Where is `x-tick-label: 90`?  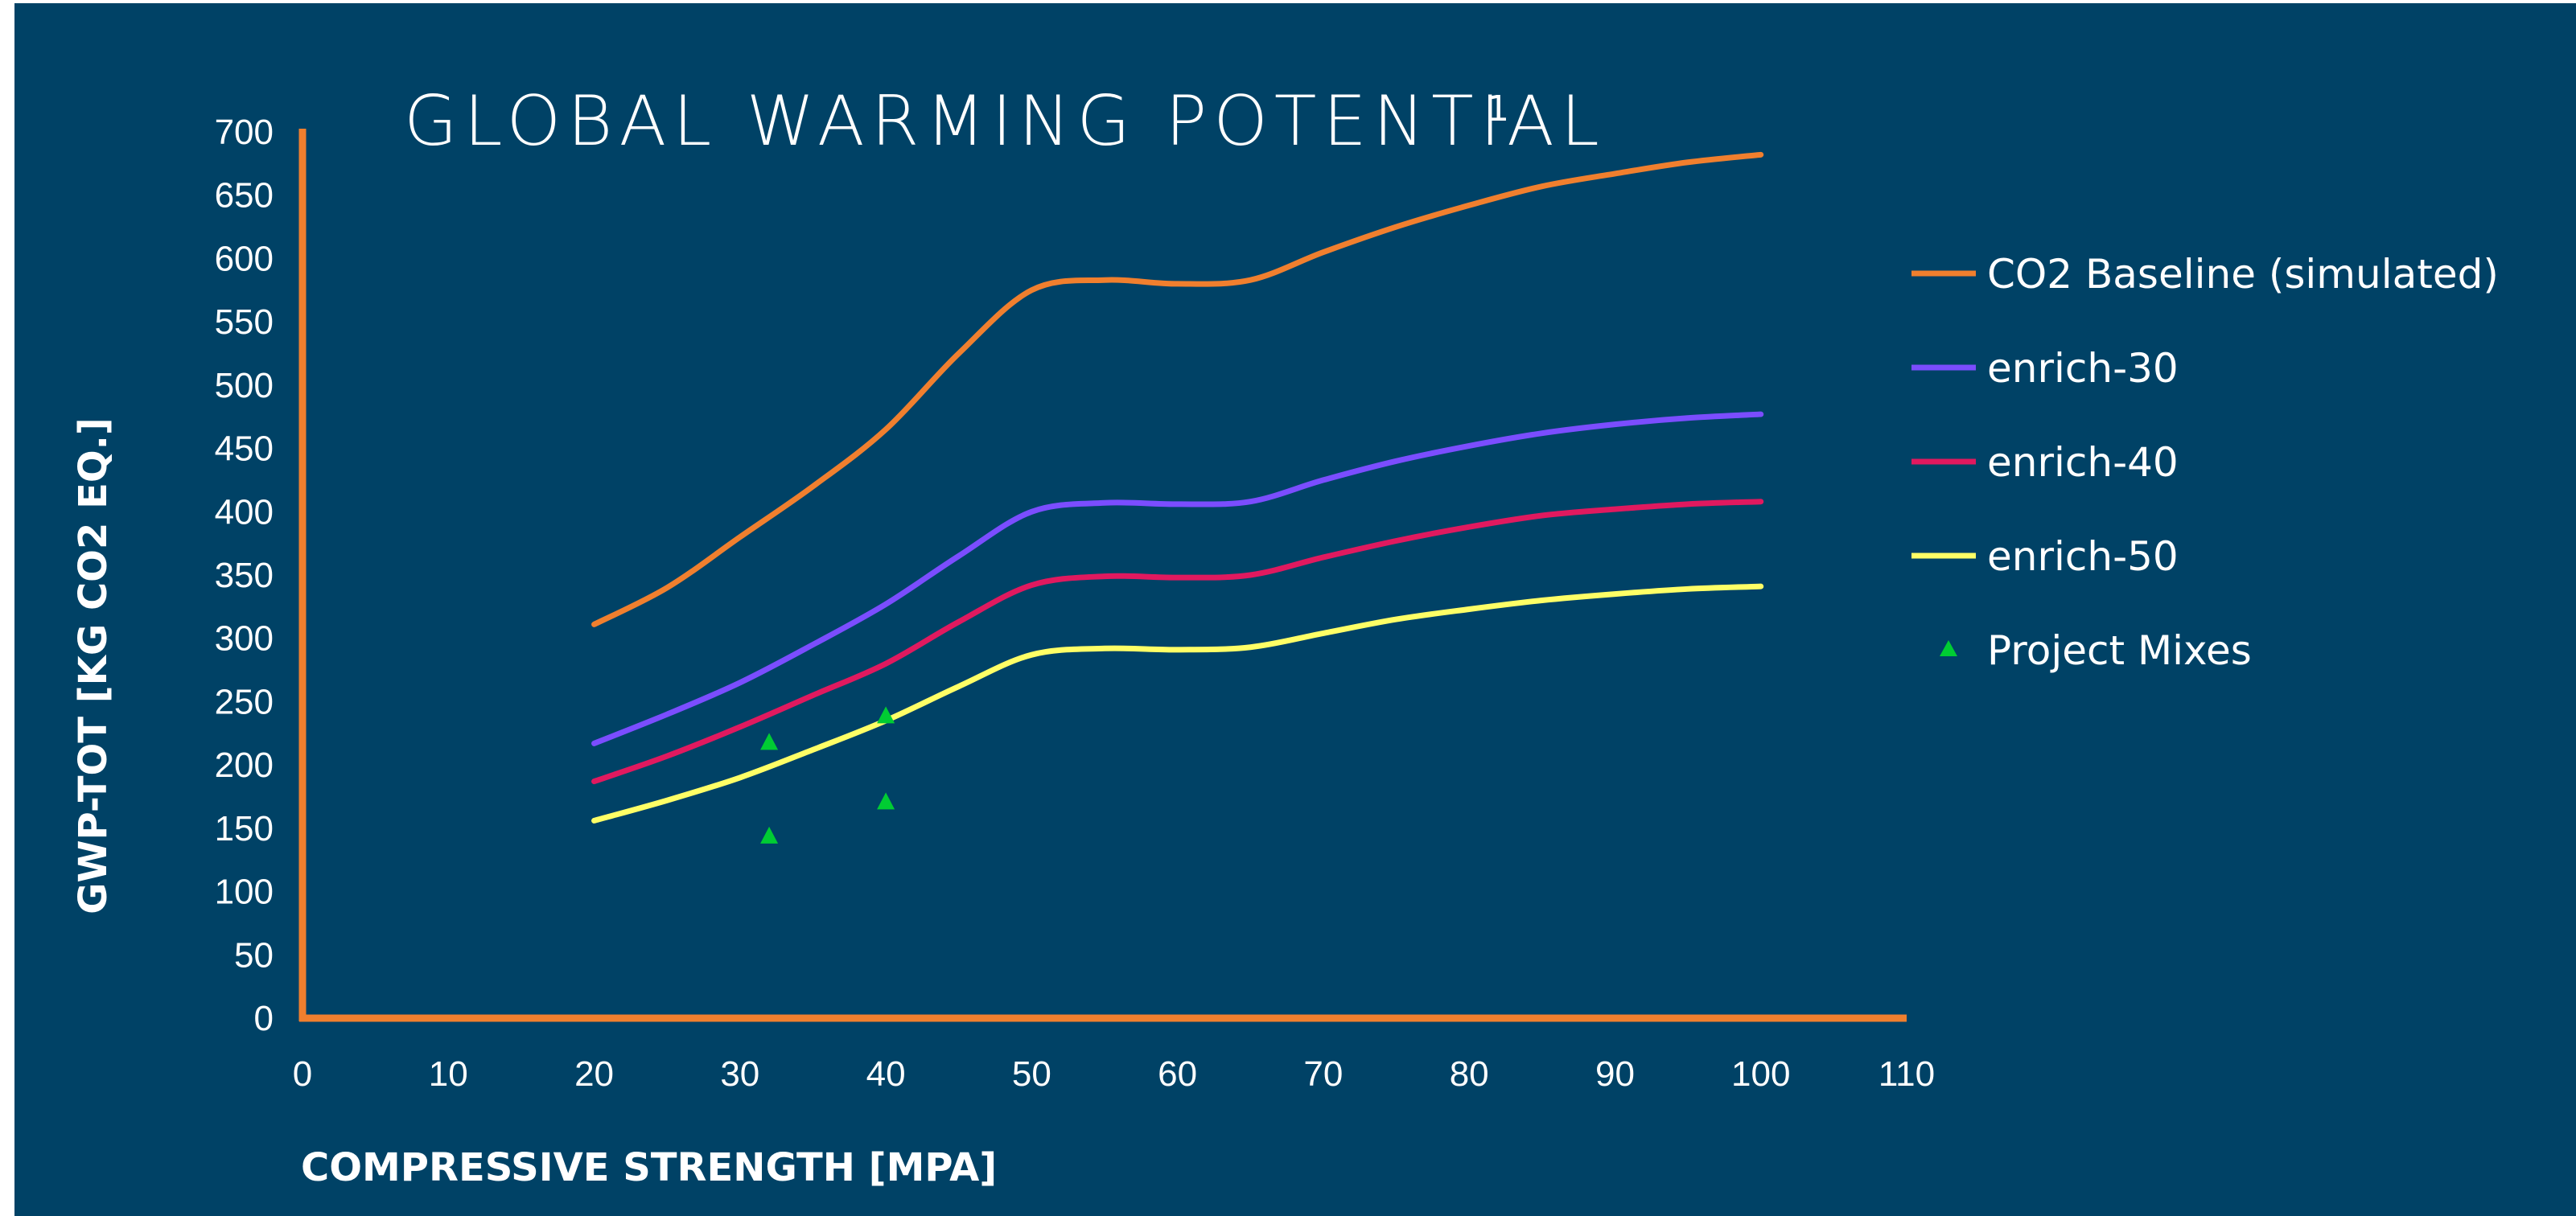 x-tick-label: 90 is located at coordinates (1615, 1074).